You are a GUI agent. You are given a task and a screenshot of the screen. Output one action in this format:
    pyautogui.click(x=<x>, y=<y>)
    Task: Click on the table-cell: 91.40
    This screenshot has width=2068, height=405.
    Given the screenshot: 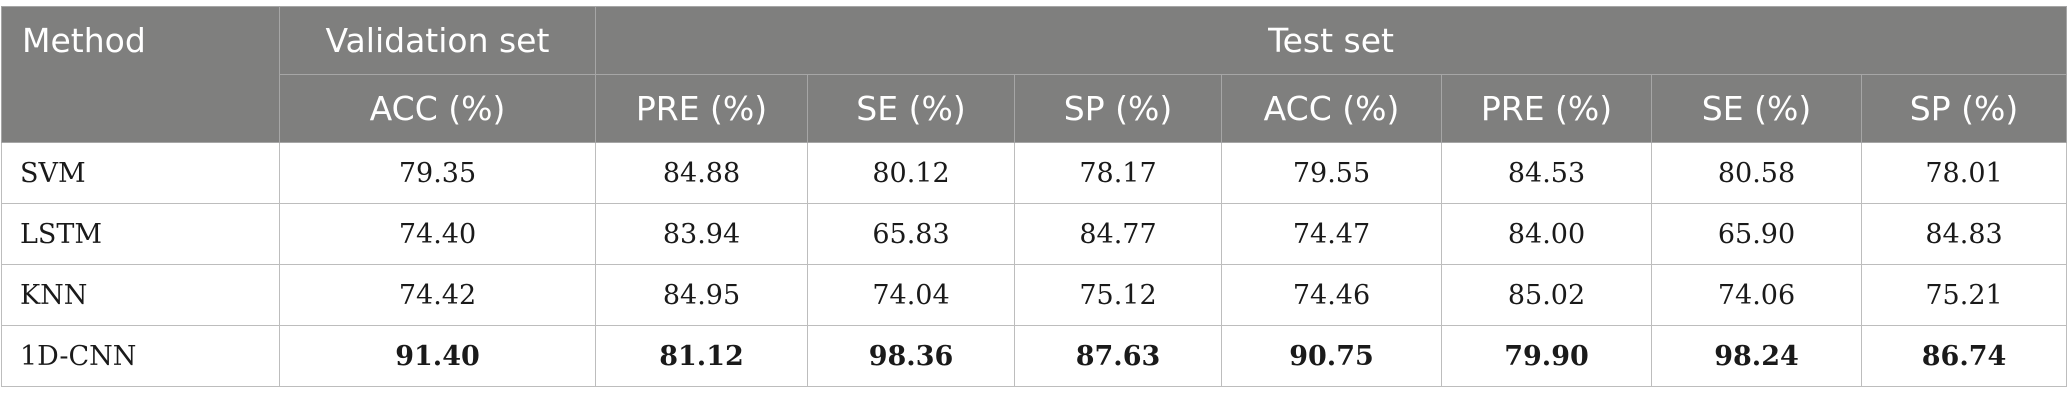 What is the action you would take?
    pyautogui.click(x=437, y=356)
    